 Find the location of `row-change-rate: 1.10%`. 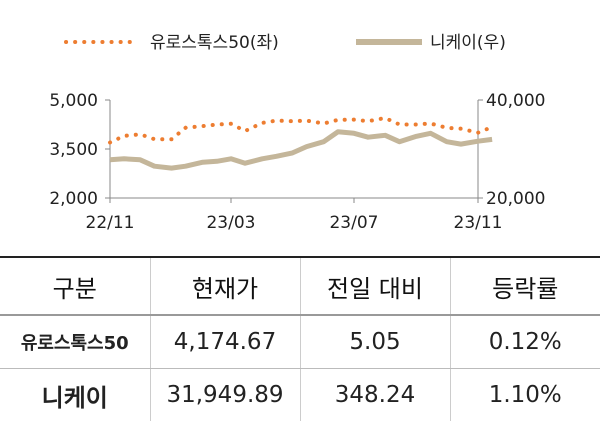

row-change-rate: 1.10% is located at coordinates (525, 395).